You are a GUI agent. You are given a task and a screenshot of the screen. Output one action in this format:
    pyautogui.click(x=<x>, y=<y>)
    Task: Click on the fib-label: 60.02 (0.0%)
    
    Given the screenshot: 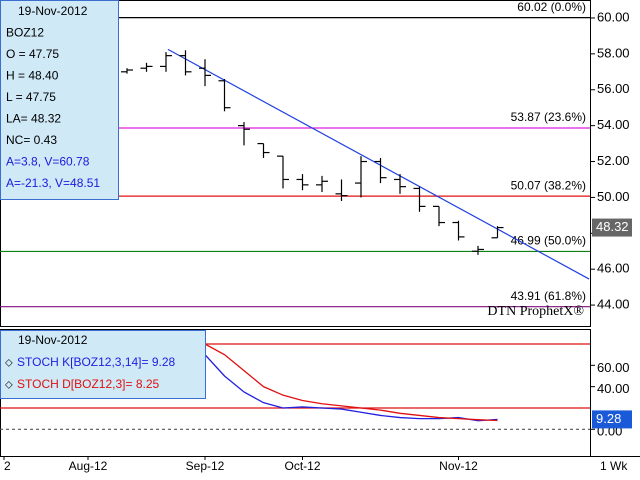 What is the action you would take?
    pyautogui.click(x=551, y=7)
    